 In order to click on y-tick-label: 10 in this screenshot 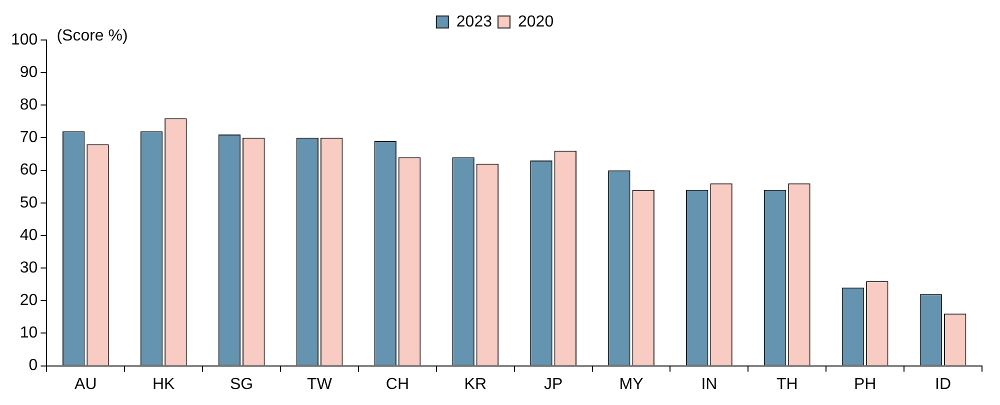, I will do `click(29, 333)`.